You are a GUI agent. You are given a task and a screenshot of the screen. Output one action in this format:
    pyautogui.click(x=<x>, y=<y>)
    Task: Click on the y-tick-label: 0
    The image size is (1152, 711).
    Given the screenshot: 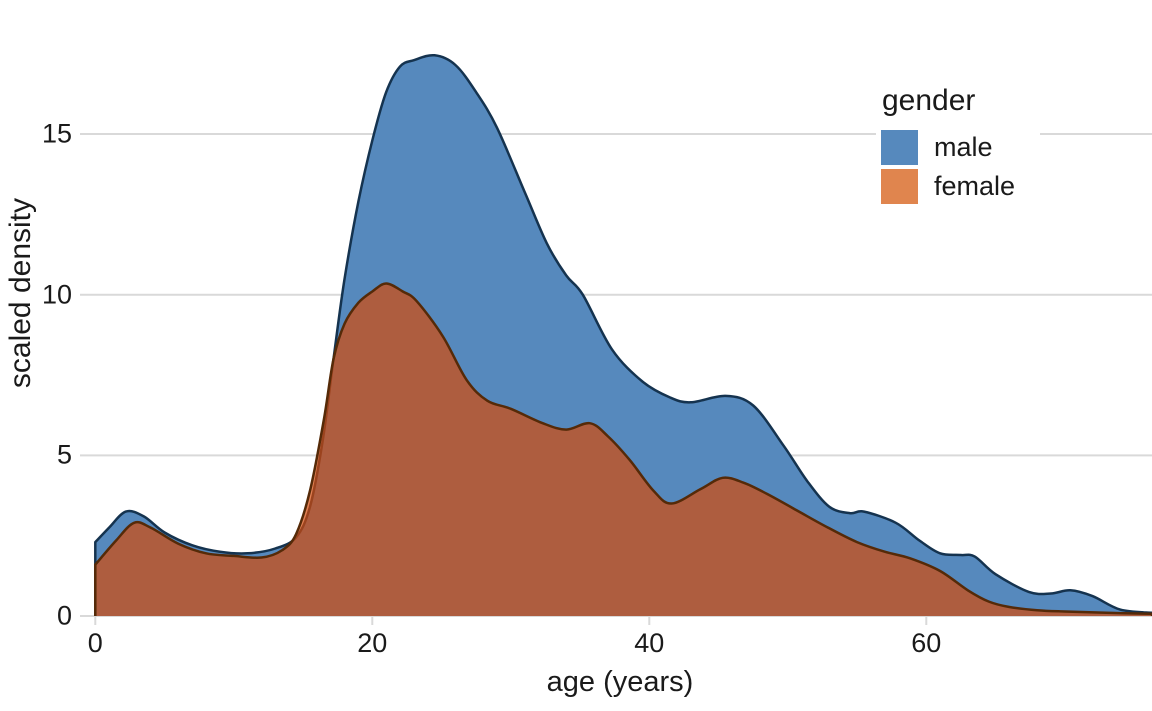 What is the action you would take?
    pyautogui.click(x=64, y=615)
    